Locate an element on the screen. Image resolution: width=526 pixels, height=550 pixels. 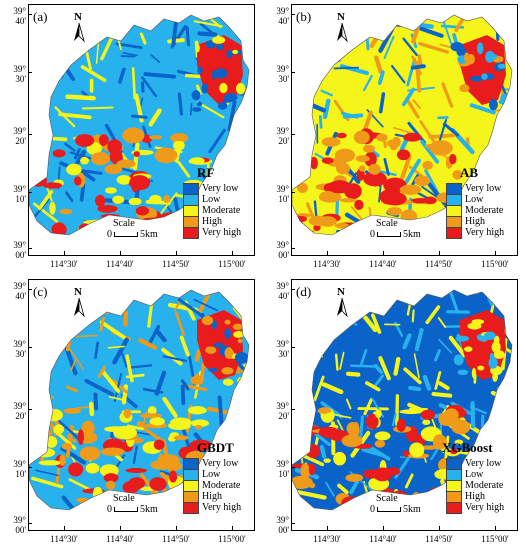
panel-label: (d) is located at coordinates (304, 291).